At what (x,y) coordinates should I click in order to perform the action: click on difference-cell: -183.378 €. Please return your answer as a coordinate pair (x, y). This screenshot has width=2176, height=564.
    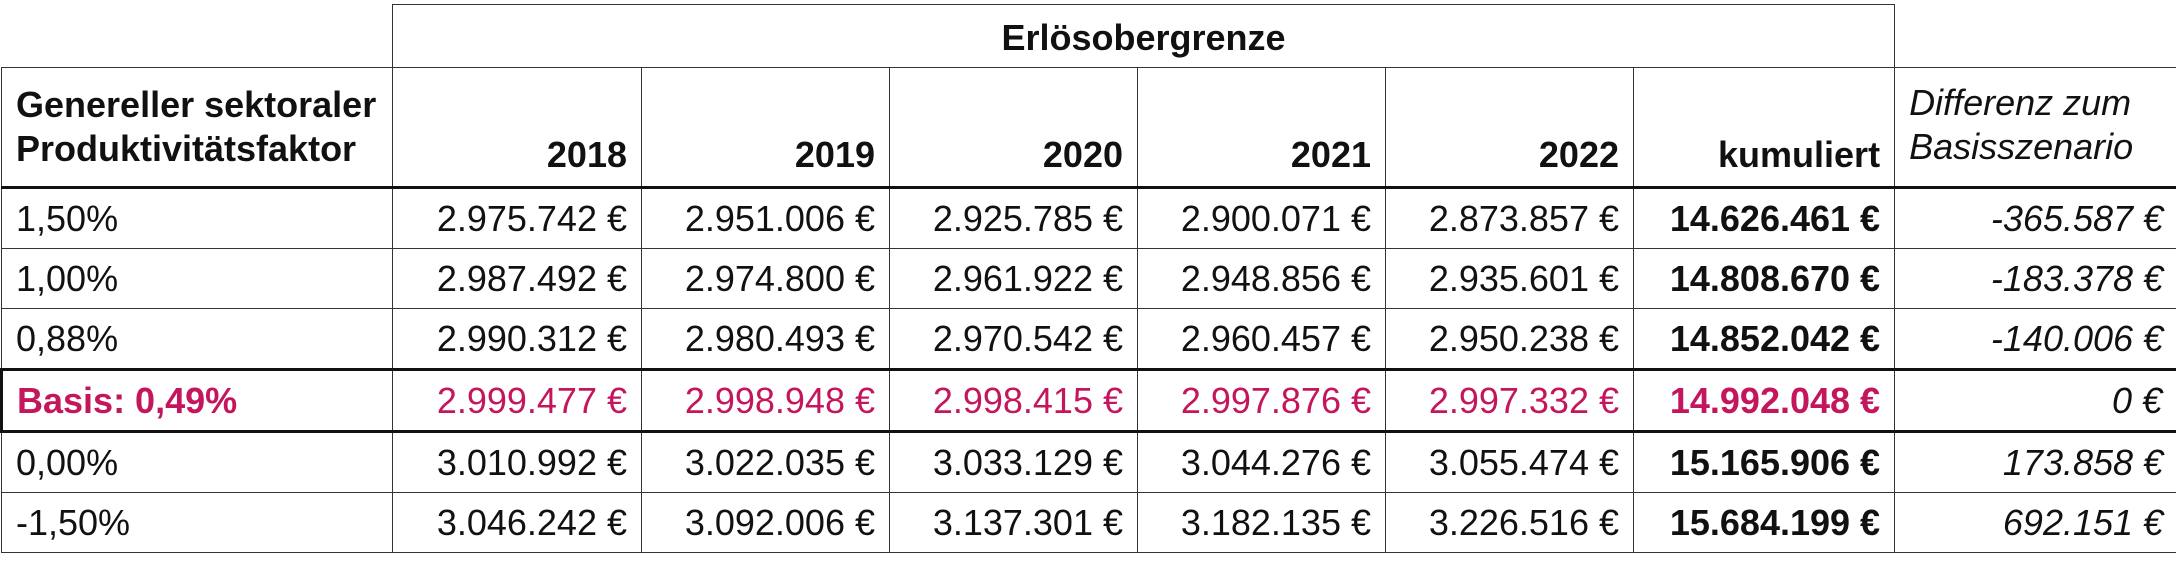
    Looking at the image, I should click on (2035, 278).